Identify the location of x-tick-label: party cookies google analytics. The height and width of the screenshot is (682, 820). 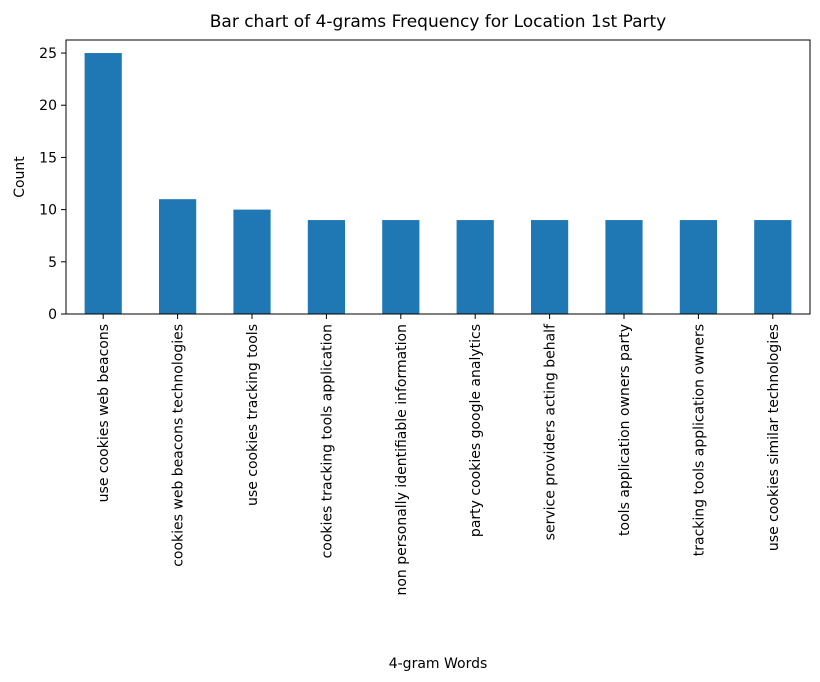
(476, 430).